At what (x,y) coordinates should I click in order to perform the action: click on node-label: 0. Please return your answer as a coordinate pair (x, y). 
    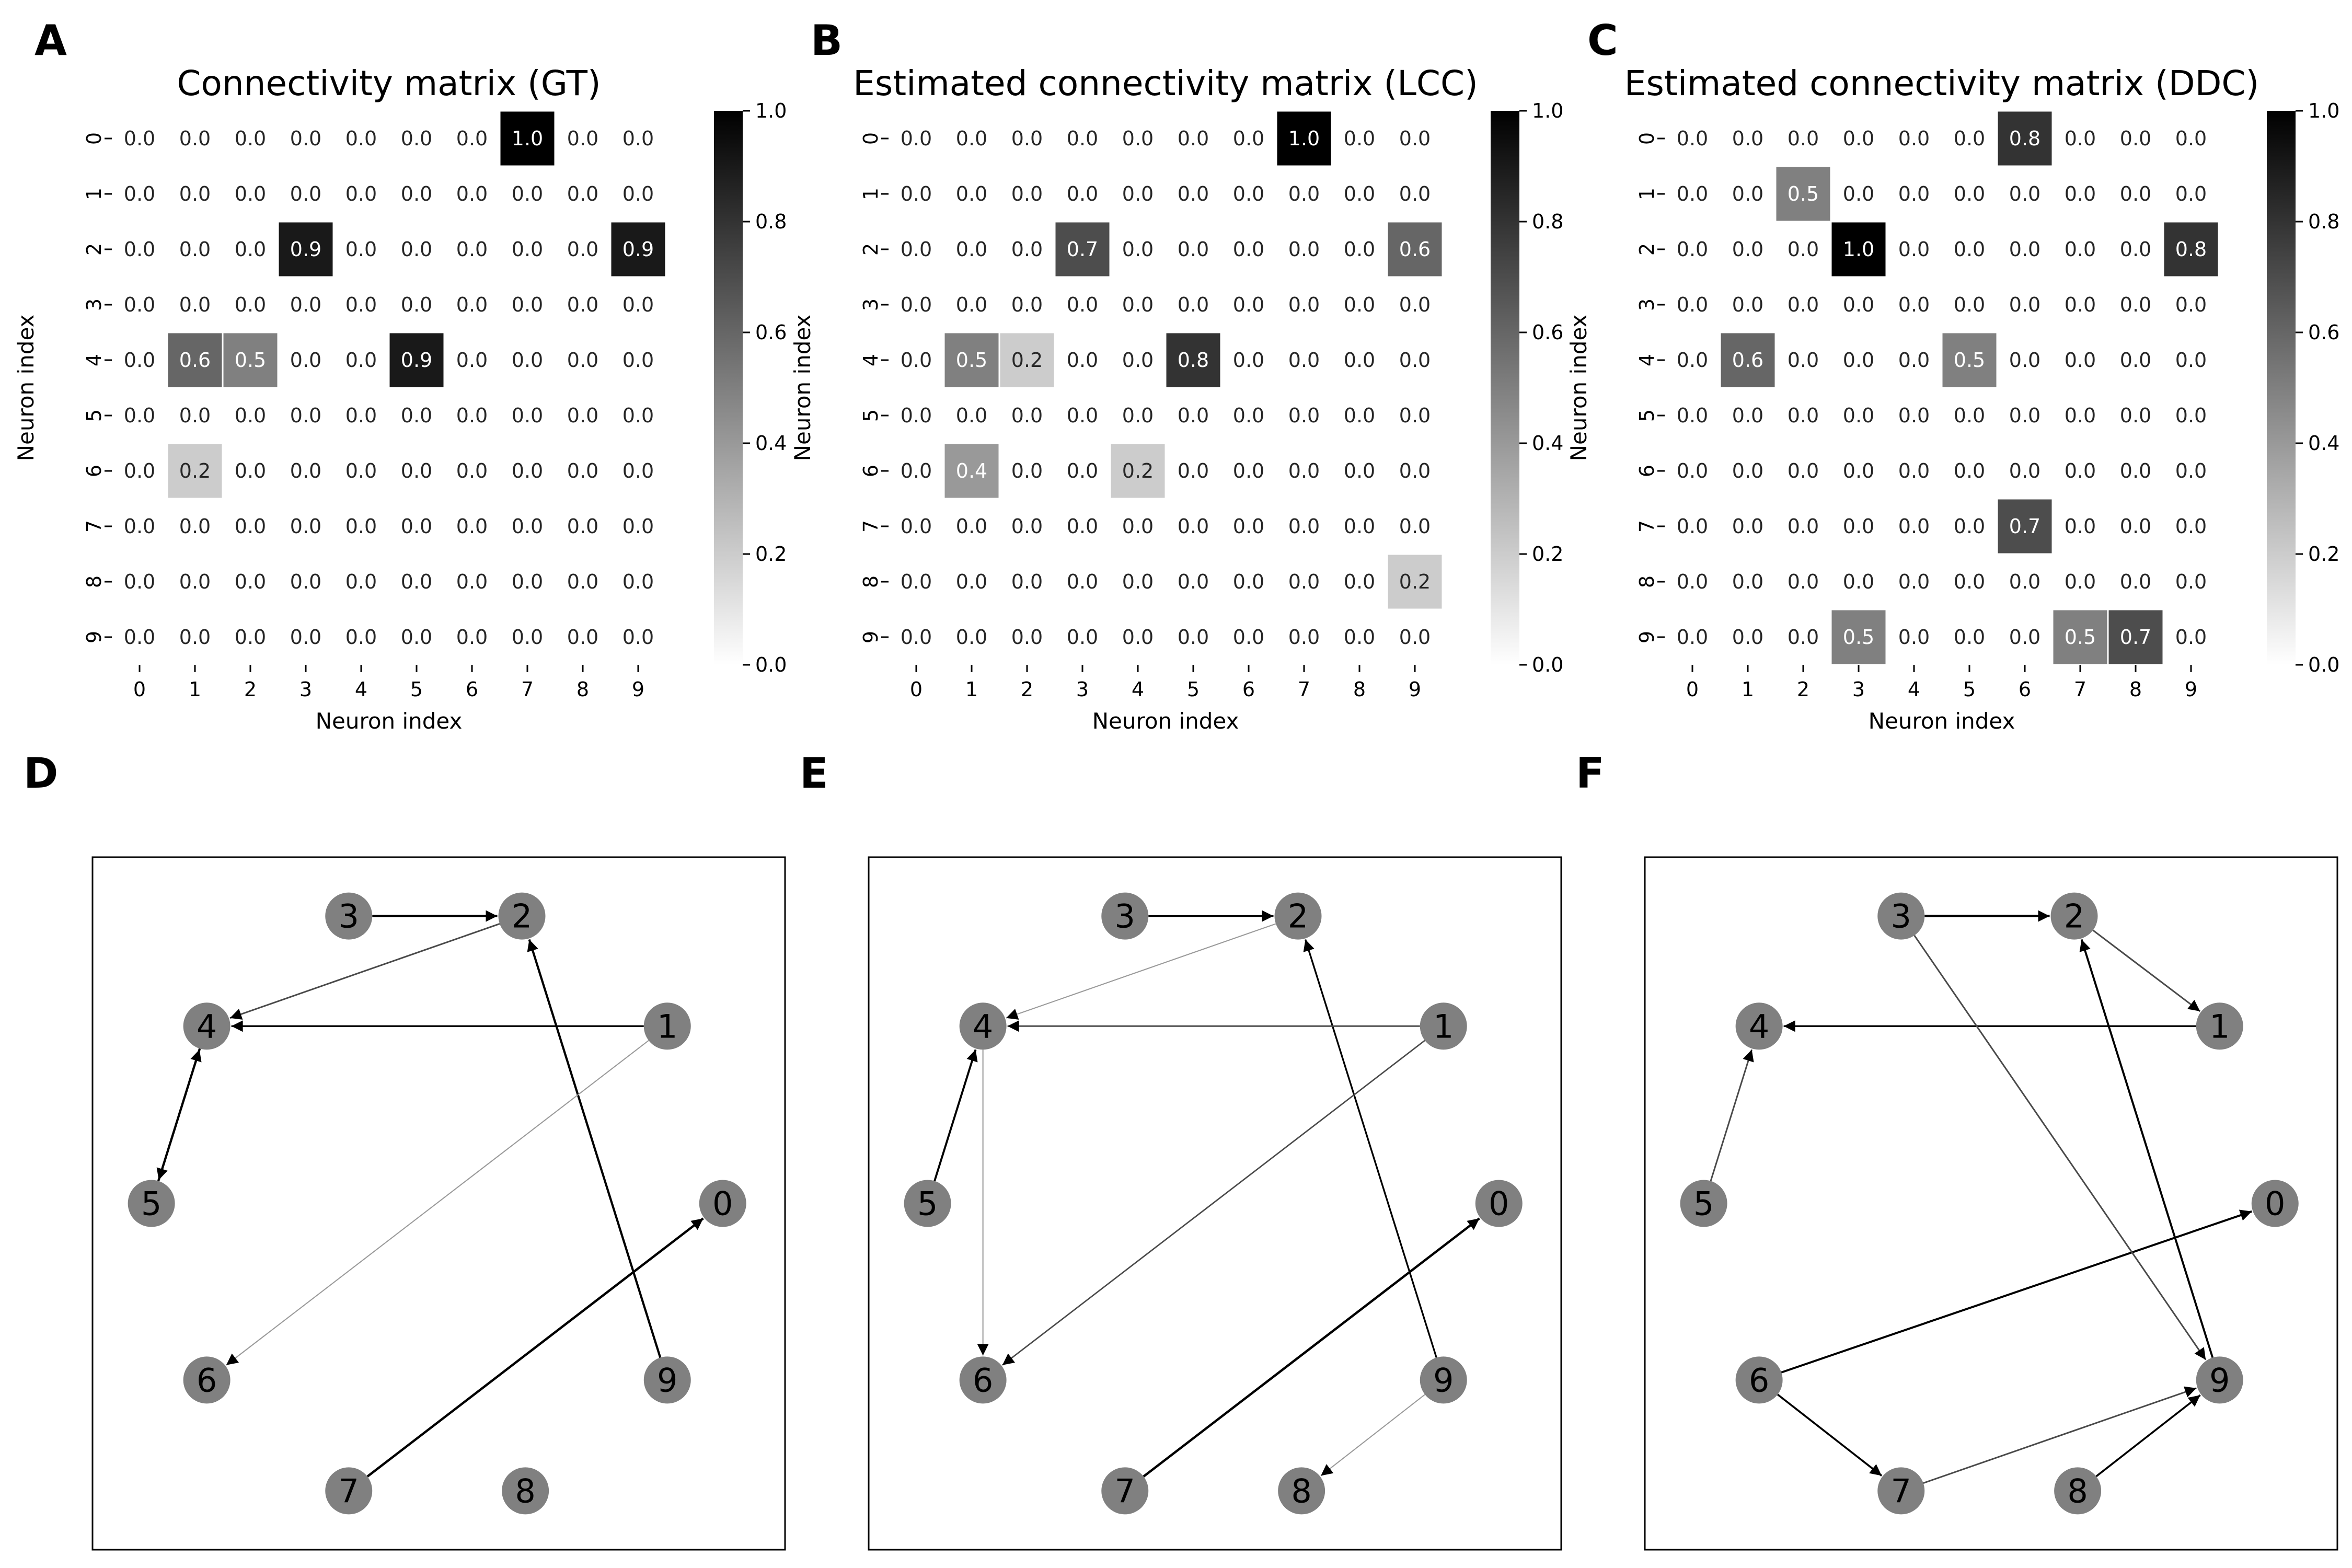
    Looking at the image, I should click on (1499, 1204).